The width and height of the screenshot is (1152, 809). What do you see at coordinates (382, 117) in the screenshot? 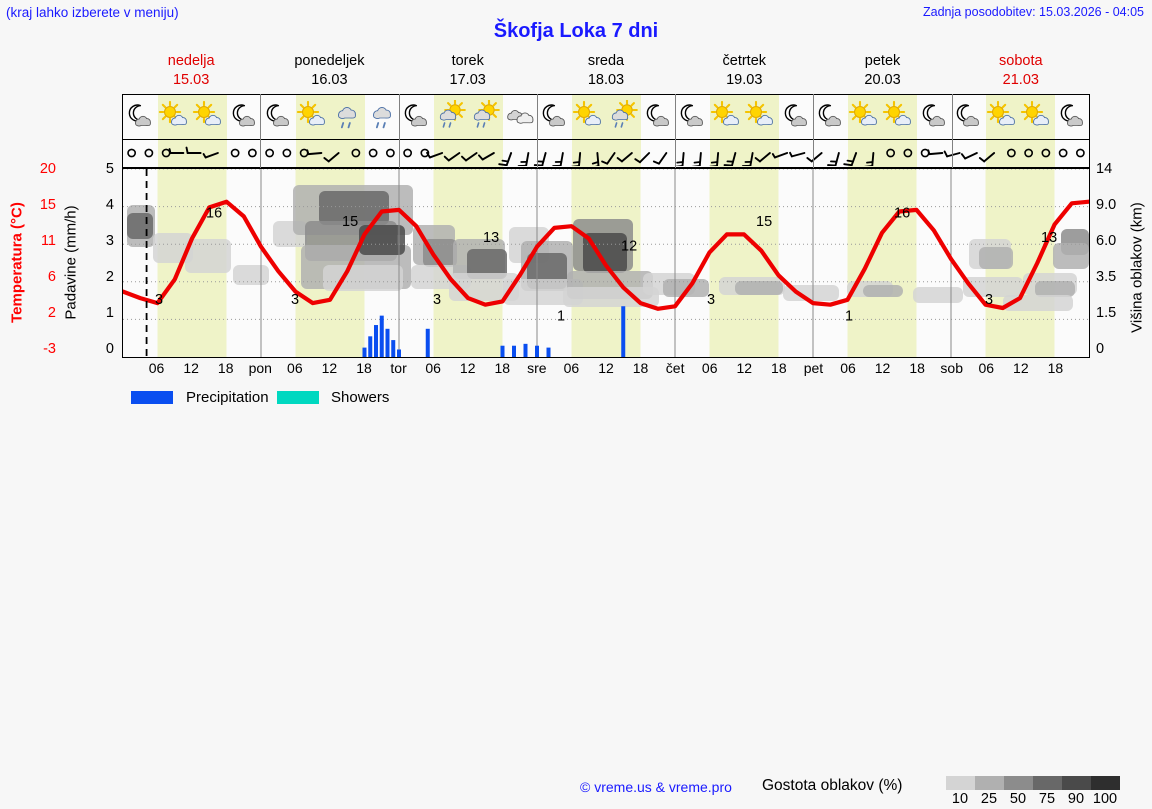
I see `weather-icon-cloud-rain` at bounding box center [382, 117].